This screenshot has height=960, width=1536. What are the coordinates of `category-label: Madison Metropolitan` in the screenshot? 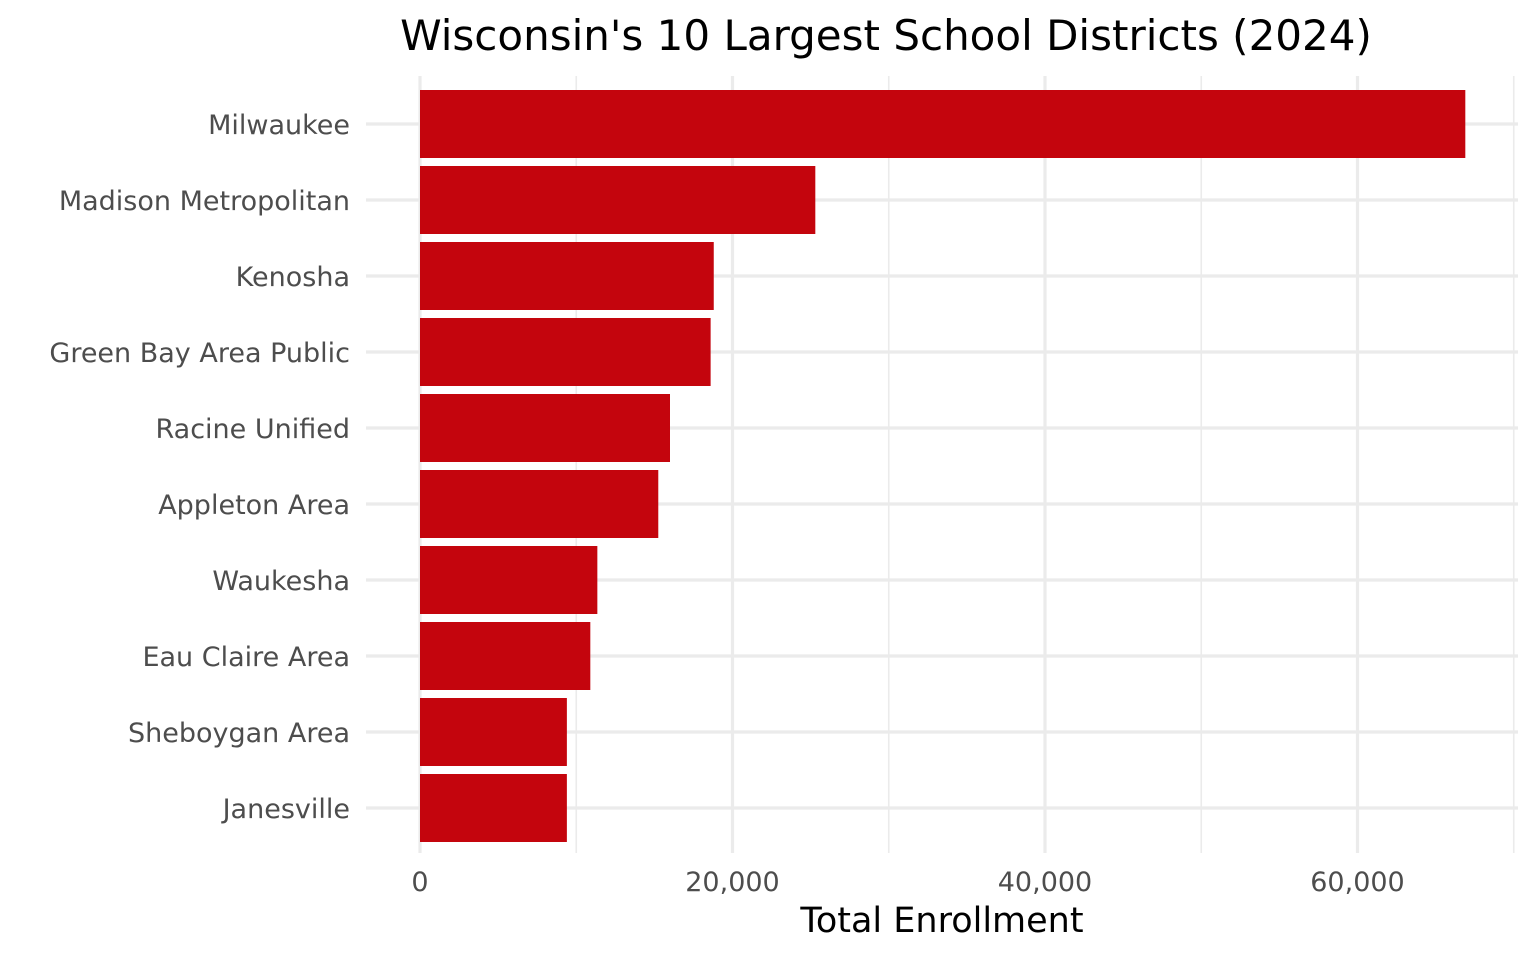 It's located at (204, 201).